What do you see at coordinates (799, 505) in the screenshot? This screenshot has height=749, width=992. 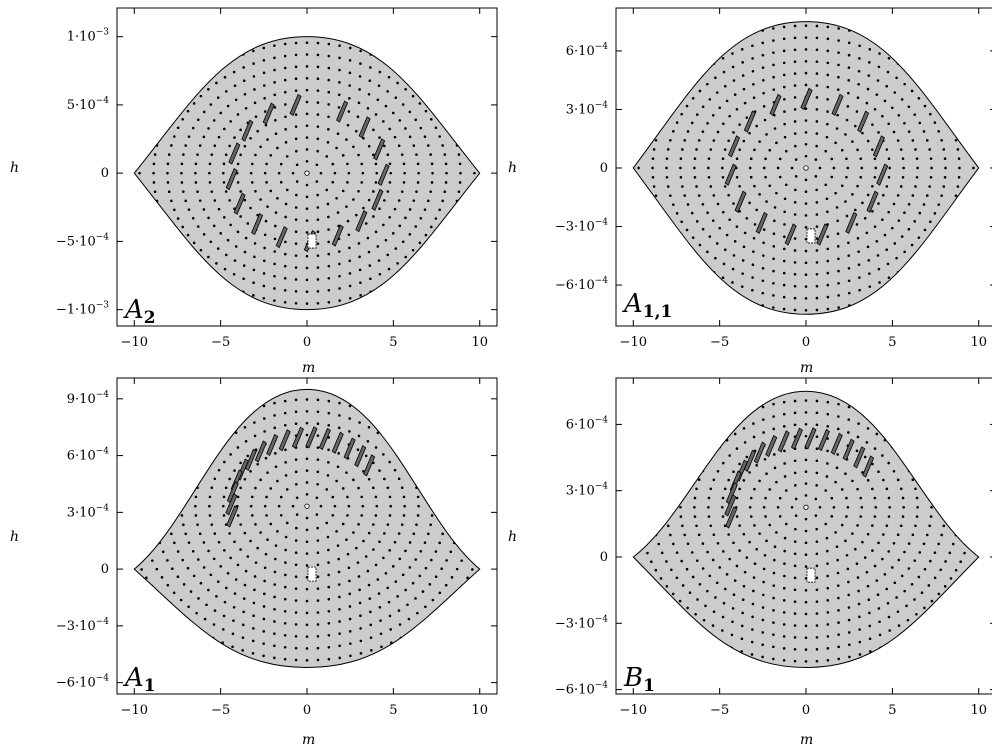 I see `marker-set` at bounding box center [799, 505].